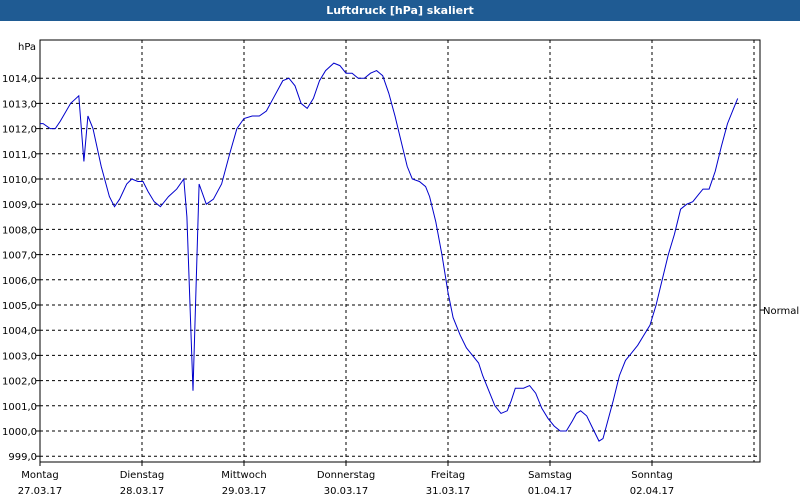  What do you see at coordinates (40, 491) in the screenshot?
I see `x-tick-date: 27.03.17` at bounding box center [40, 491].